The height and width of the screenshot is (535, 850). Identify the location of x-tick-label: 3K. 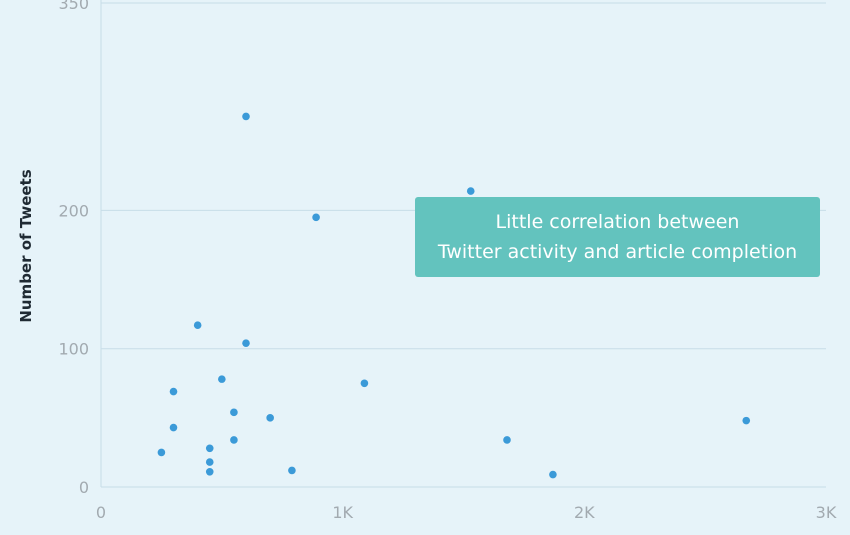
(826, 512).